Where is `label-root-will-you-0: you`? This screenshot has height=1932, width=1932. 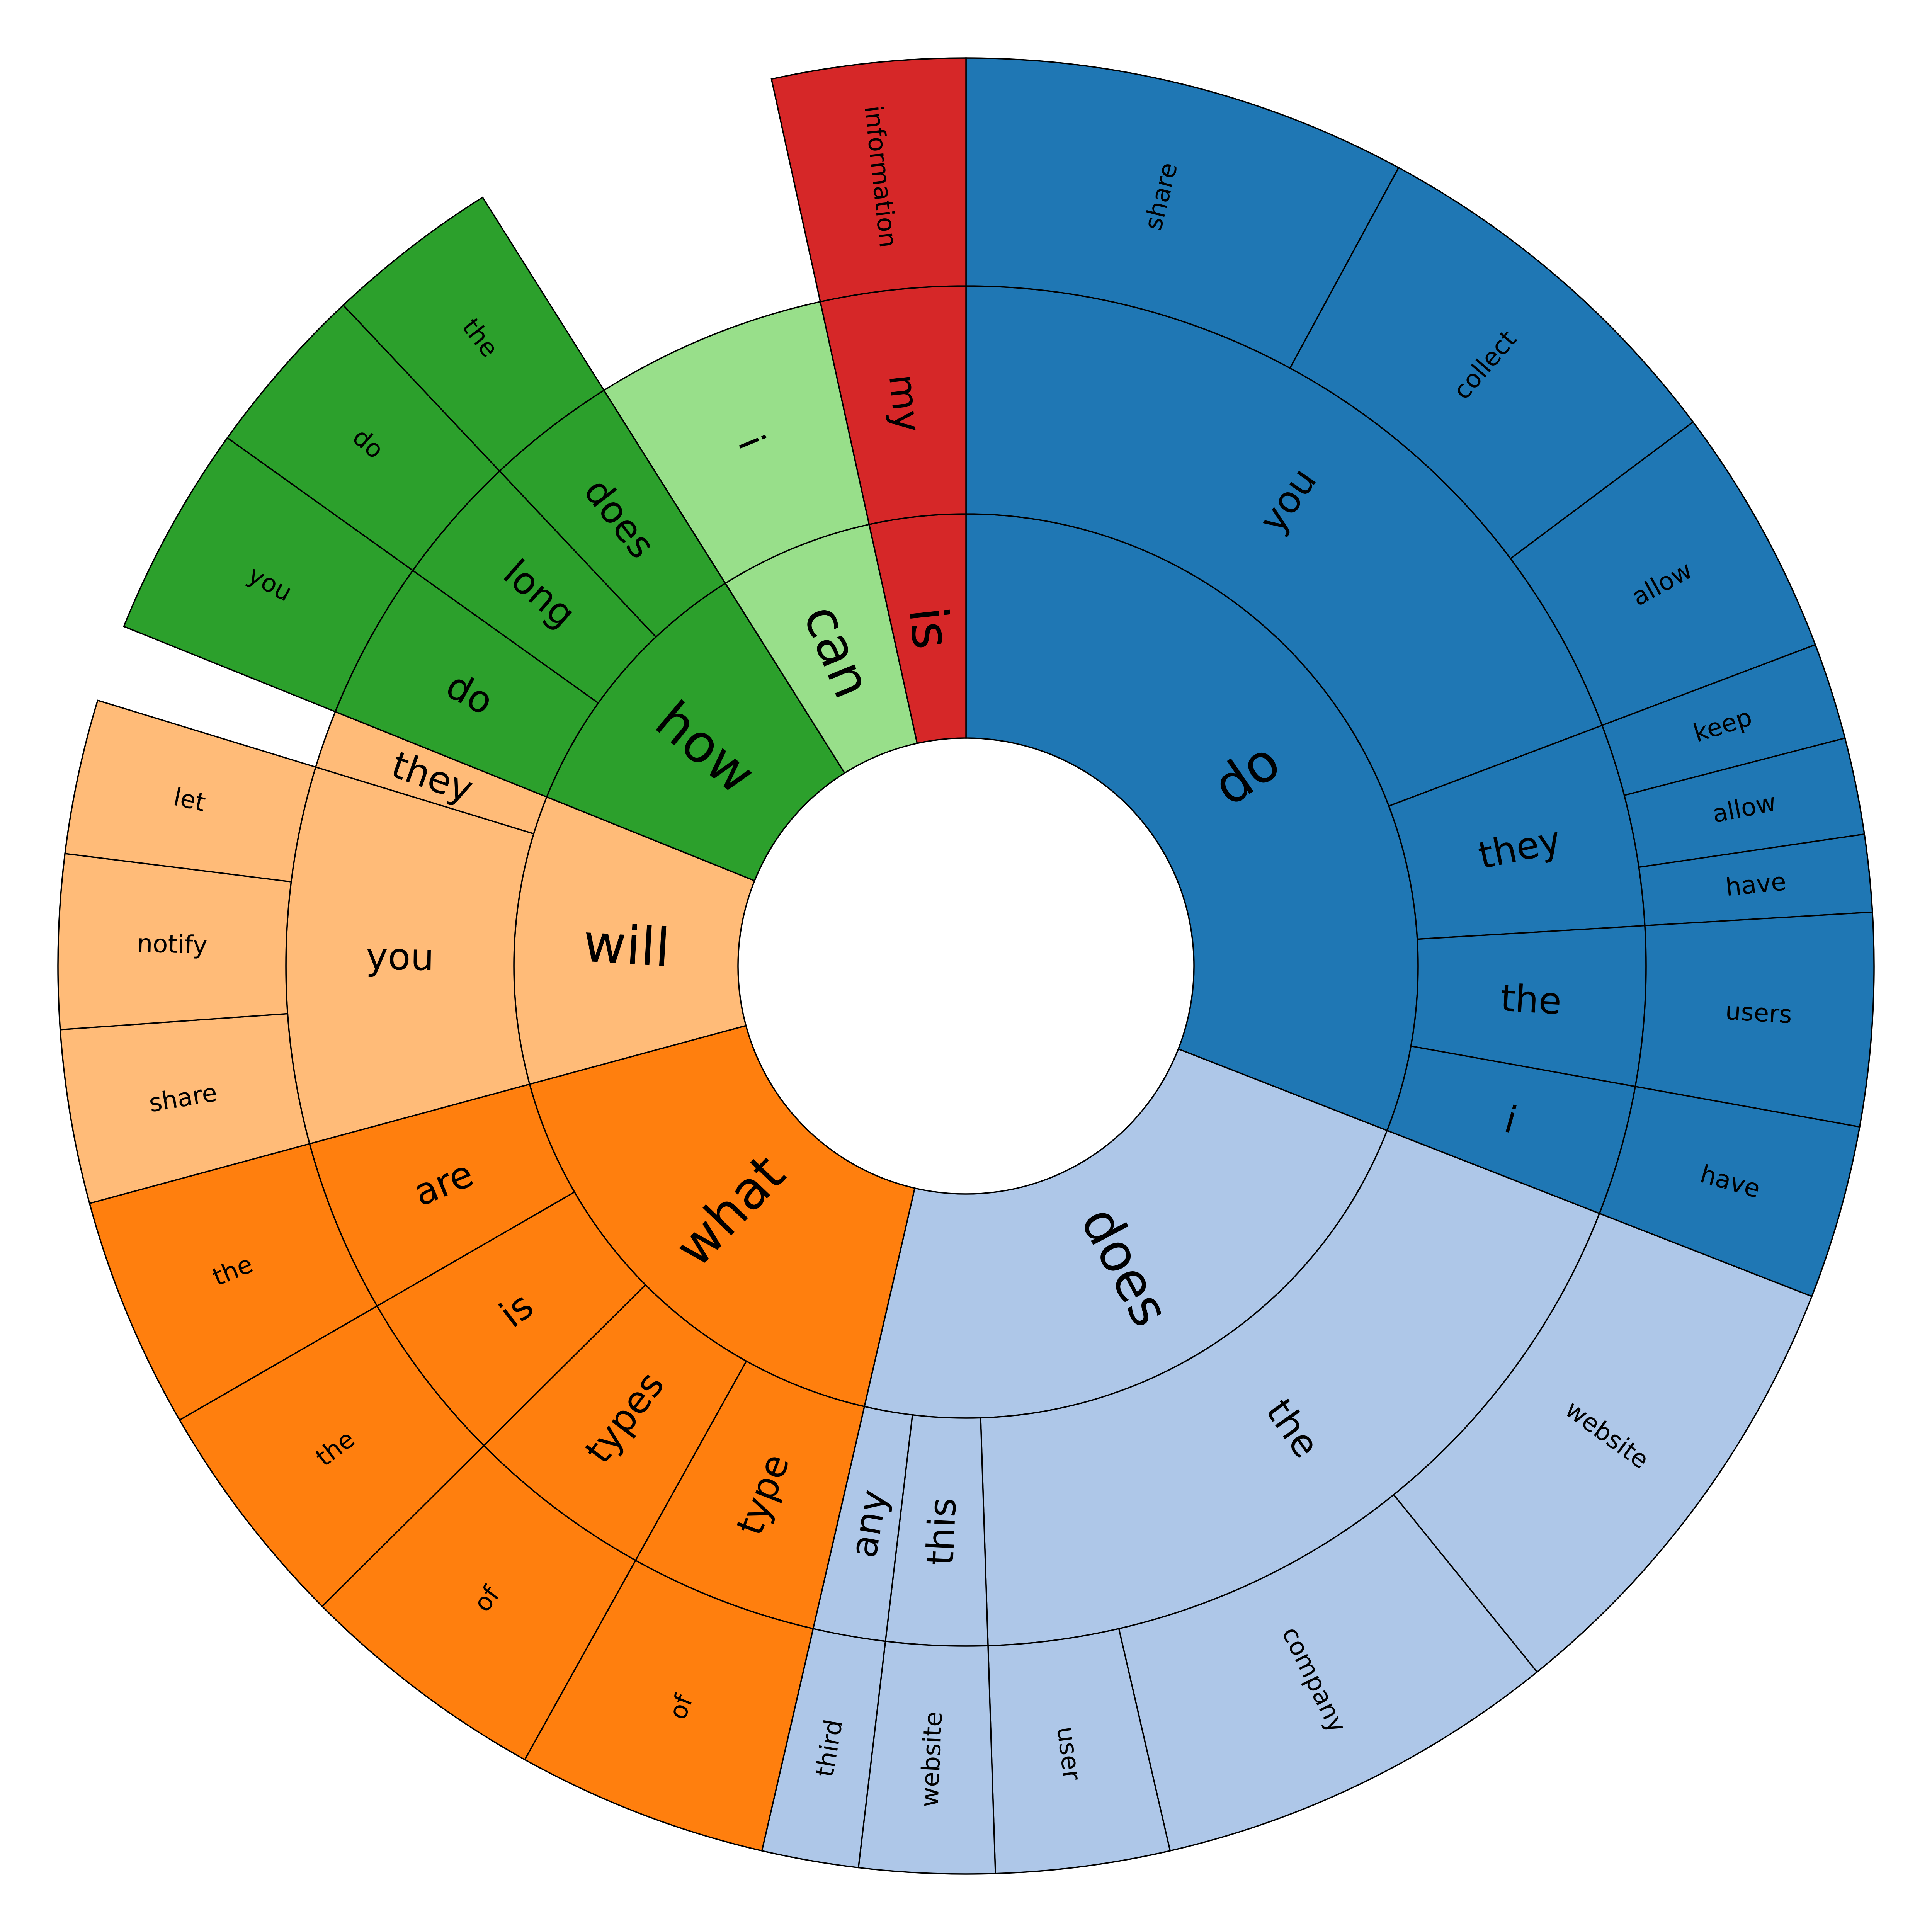
label-root-will-you-0: you is located at coordinates (400, 957).